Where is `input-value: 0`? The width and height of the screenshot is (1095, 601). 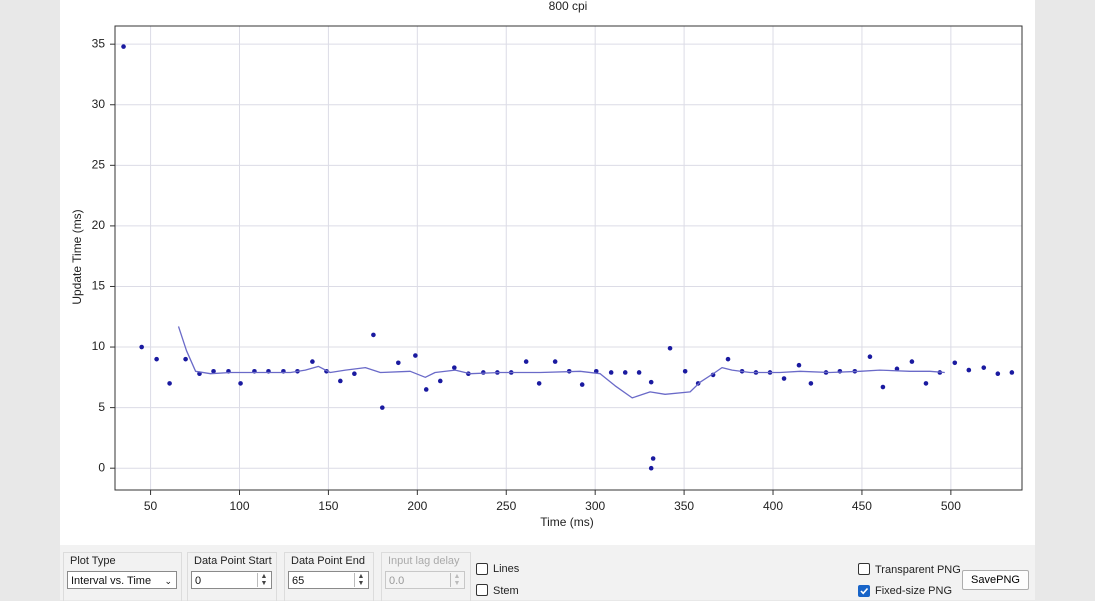
input-value: 0 is located at coordinates (198, 581).